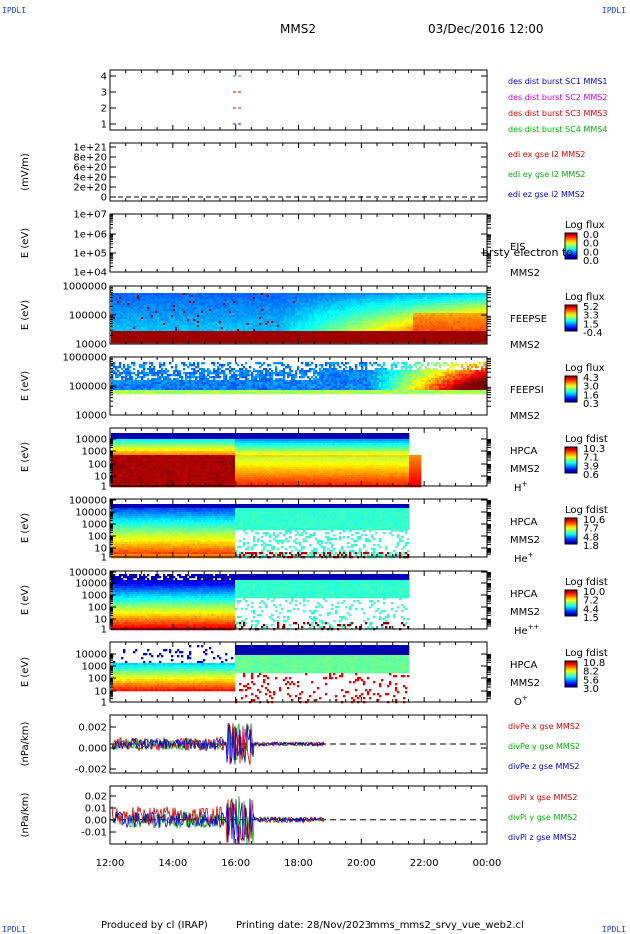 This screenshot has width=630, height=934. I want to click on panel8-ytick: 1, so click(104, 630).